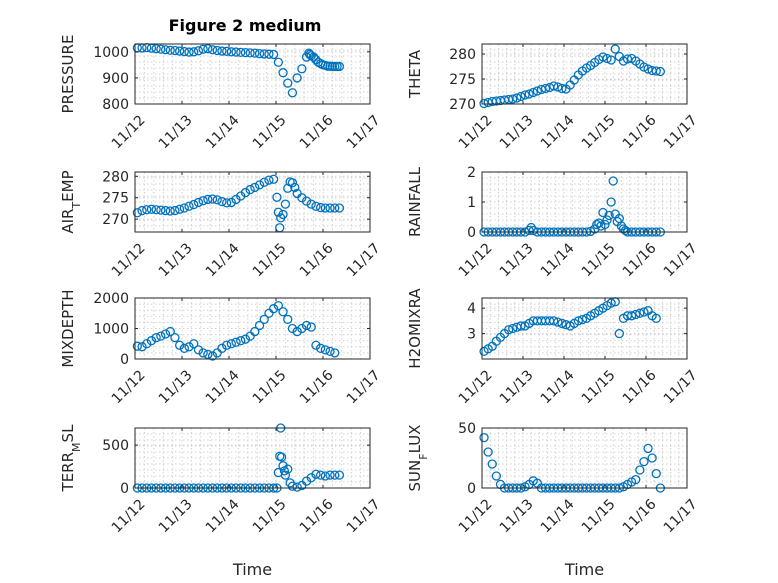 The width and height of the screenshot is (778, 583). What do you see at coordinates (129, 516) in the screenshot?
I see `x-tick-label: 11/12` at bounding box center [129, 516].